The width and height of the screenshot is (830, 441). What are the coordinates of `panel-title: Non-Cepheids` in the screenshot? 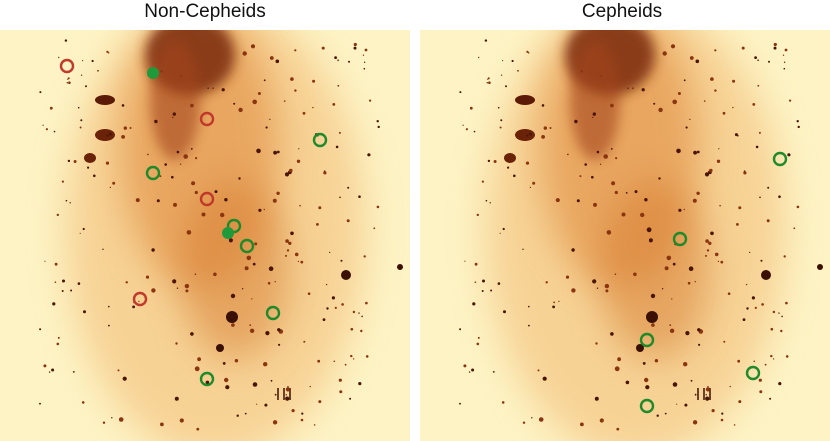 It's located at (204, 11).